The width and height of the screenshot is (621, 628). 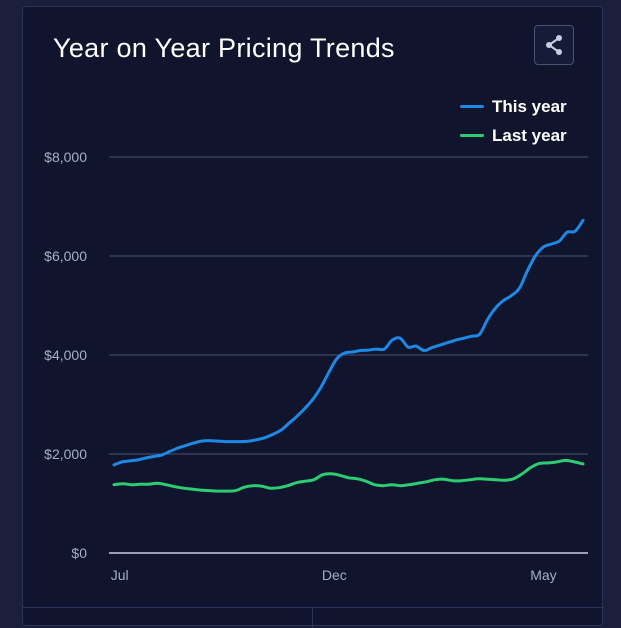 I want to click on legend-swatch-this-year, so click(x=472, y=106).